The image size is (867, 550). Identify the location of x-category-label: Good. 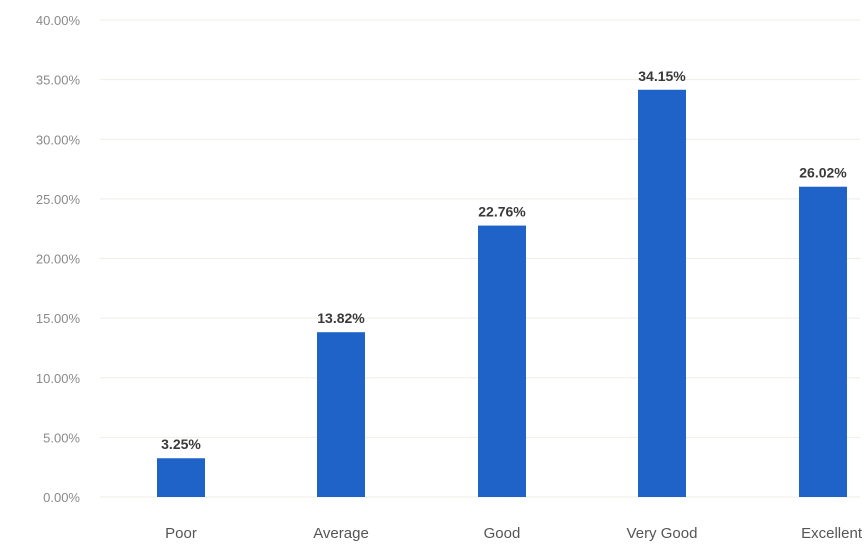
(502, 533).